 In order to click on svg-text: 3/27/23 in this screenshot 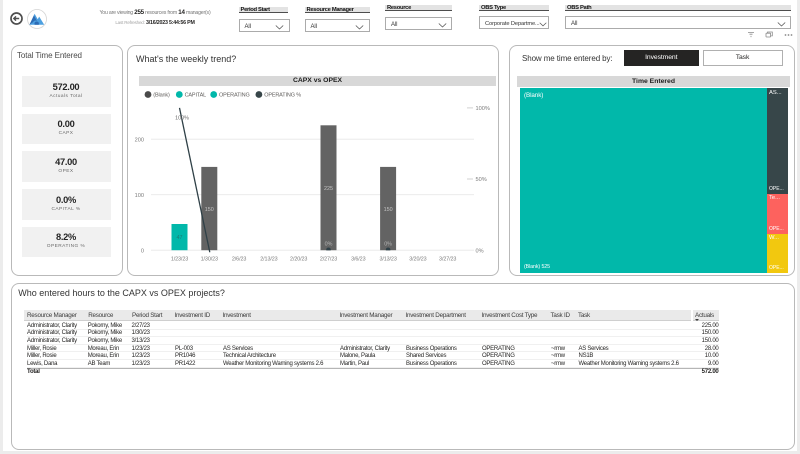, I will do `click(447, 260)`.